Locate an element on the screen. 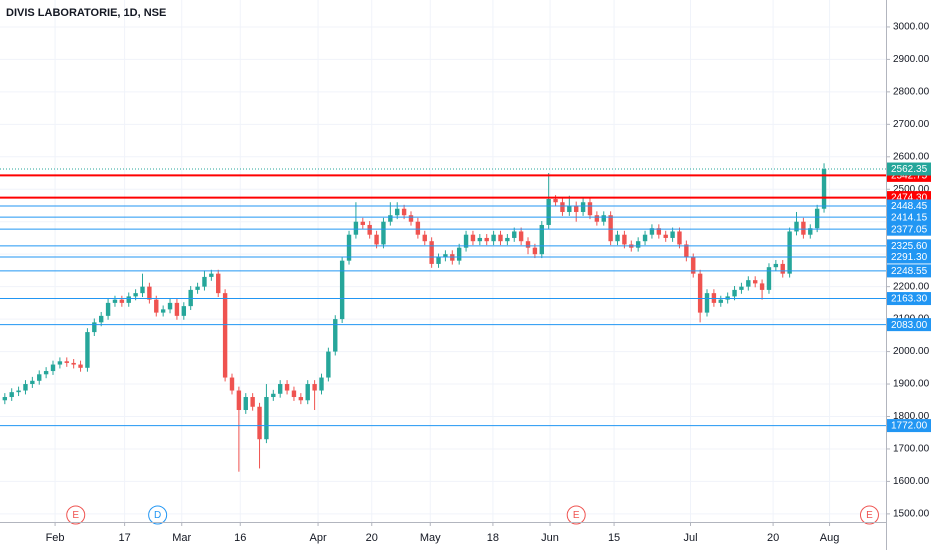 This screenshot has width=932, height=550. price-label: 2414.15 is located at coordinates (909, 217).